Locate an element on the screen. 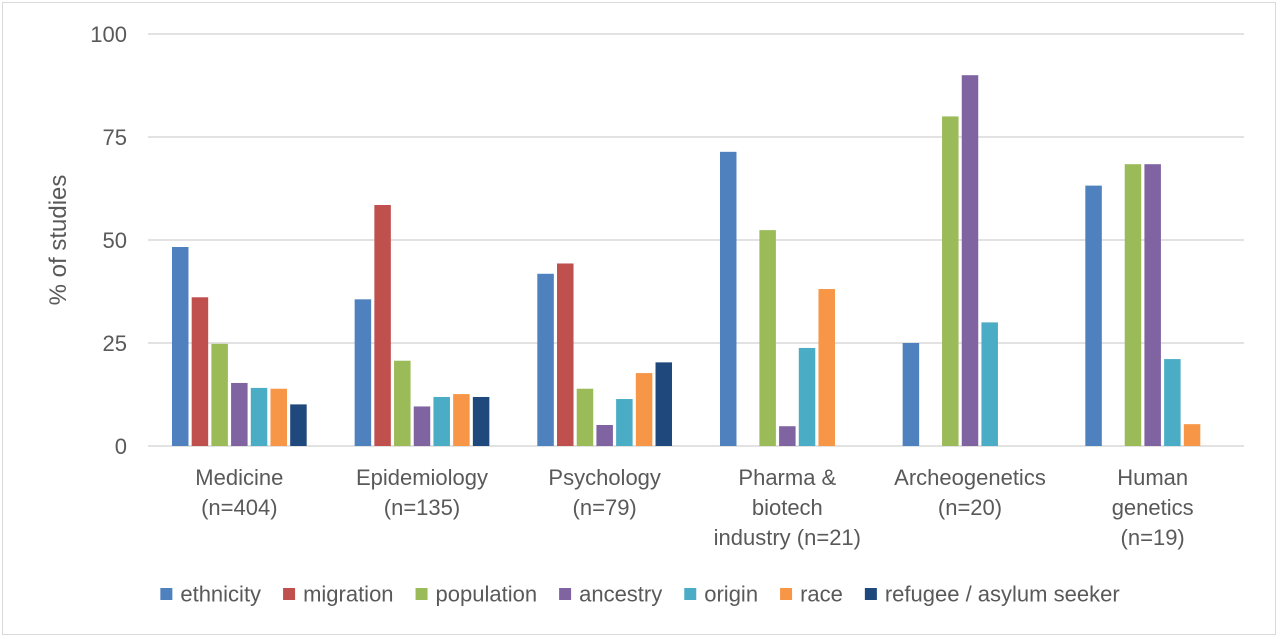 This screenshot has width=1280, height=639. category-label: Medicine is located at coordinates (239, 477).